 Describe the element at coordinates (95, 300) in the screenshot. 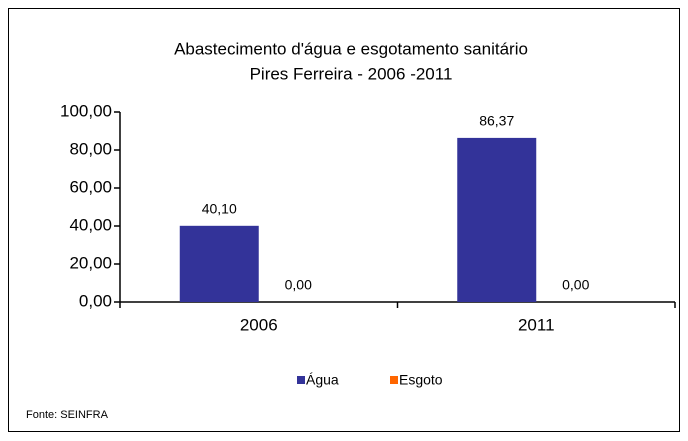

I see `y-tick-label: 0,00` at that location.